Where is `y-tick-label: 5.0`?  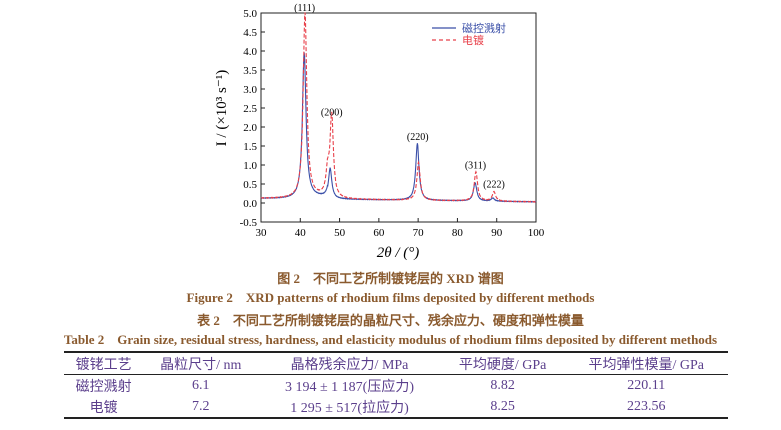
y-tick-label: 5.0 is located at coordinates (250, 14).